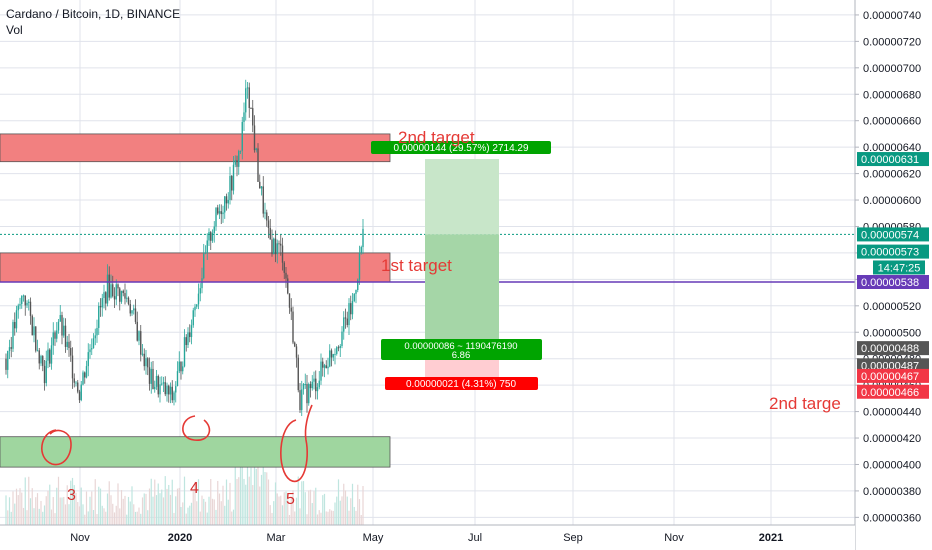  I want to click on x-tick-label: 2020, so click(180, 538).